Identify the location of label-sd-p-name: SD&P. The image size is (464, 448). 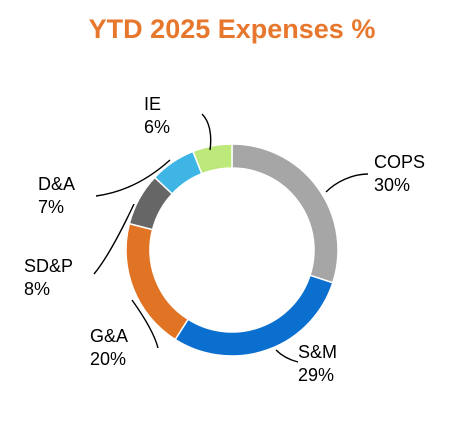
(48, 266).